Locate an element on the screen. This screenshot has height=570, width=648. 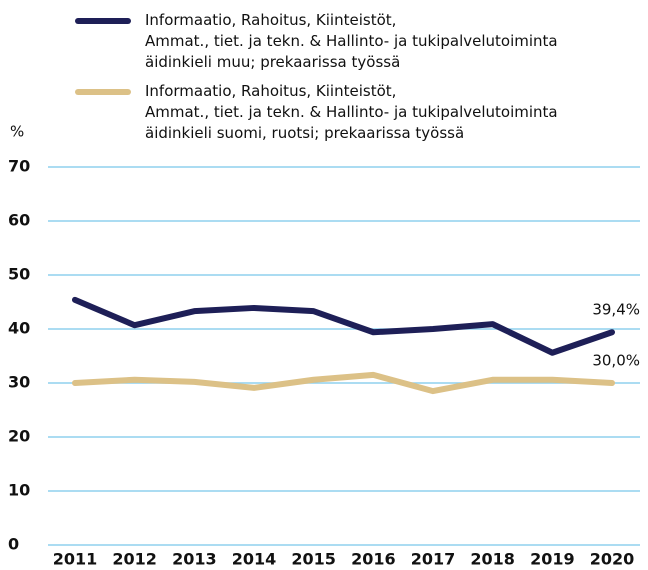
y-tick-label: 50 is located at coordinates (19, 274).